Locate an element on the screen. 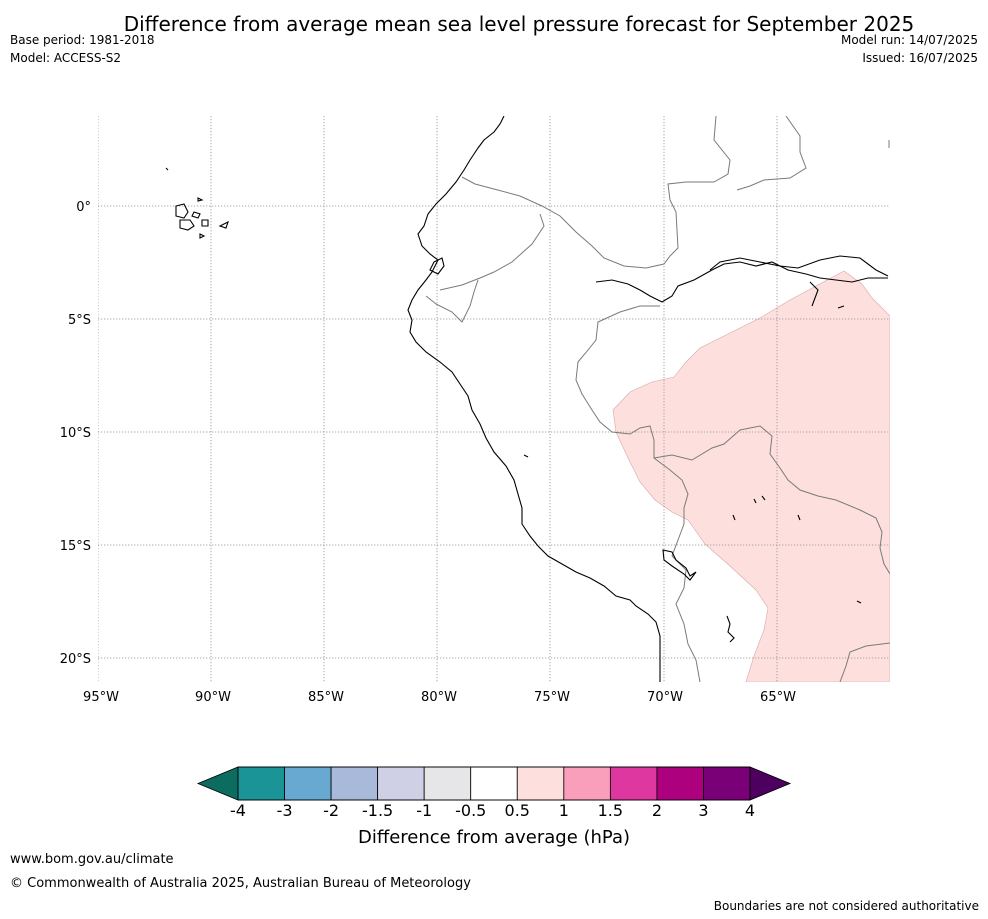 This screenshot has height=919, width=988. lon-tick-label: 90°W is located at coordinates (213, 697).